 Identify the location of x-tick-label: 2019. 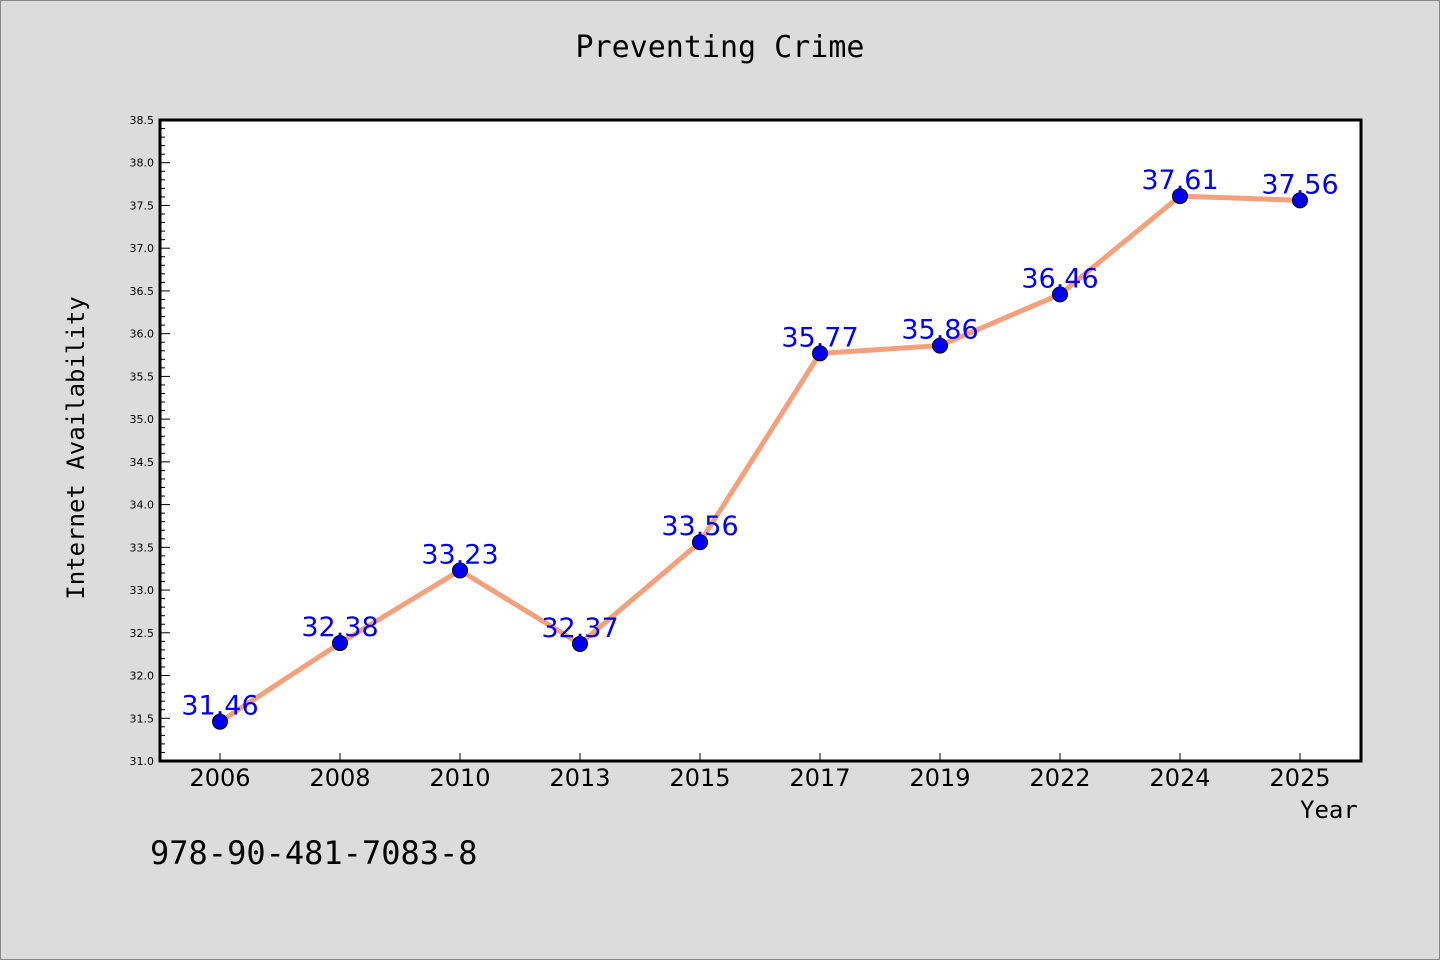
(939, 778).